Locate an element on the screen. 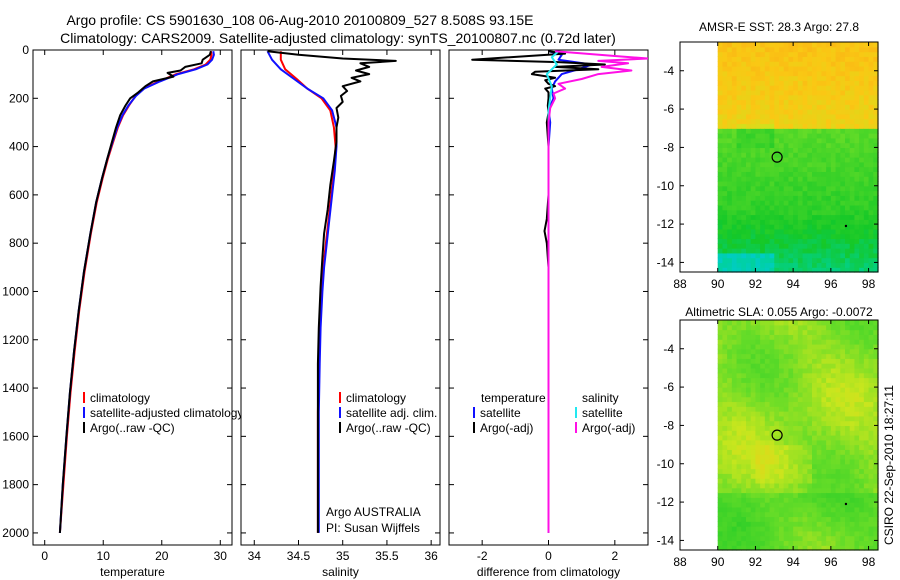 The width and height of the screenshot is (900, 580). map-title: Altimetric SLA: 0.055 Argo: -0.0072 is located at coordinates (779, 312).